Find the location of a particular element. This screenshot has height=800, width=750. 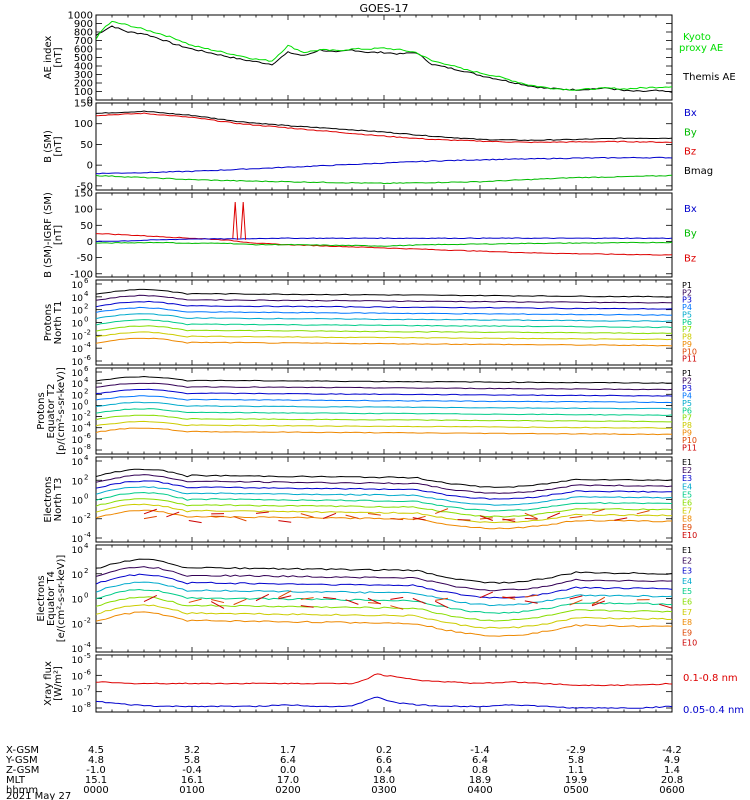

x-tick-label: 5.8 is located at coordinates (576, 760).